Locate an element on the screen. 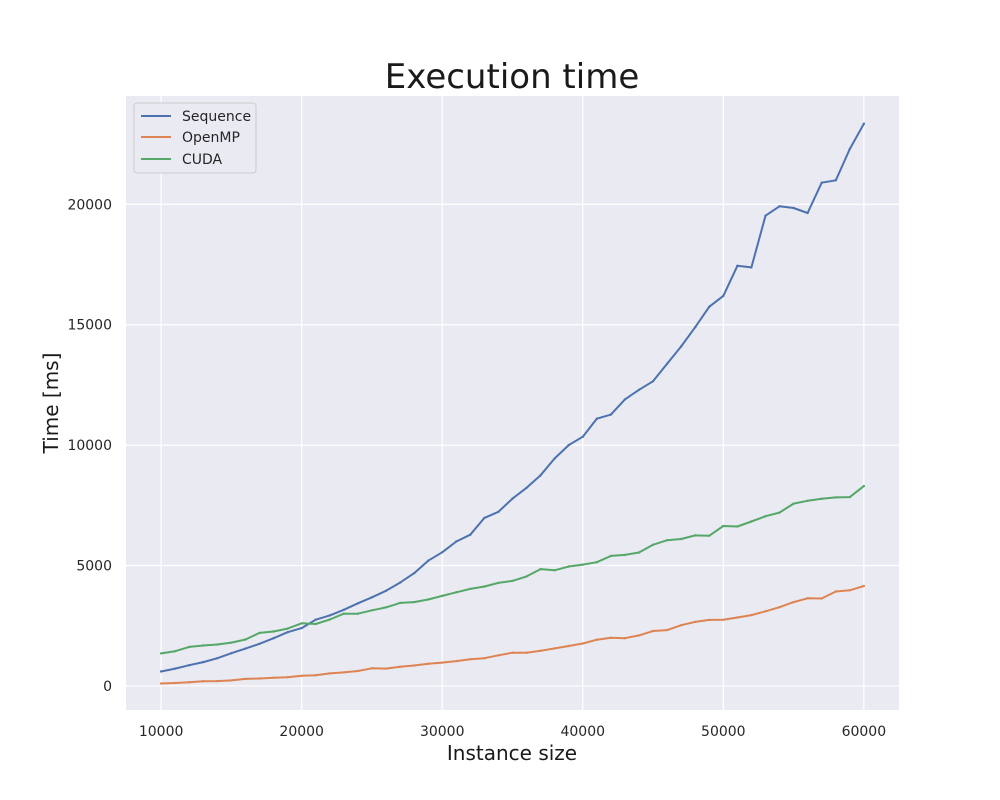 Image resolution: width=1000 pixels, height=800 pixels. x-tick-label: 30000 is located at coordinates (442, 732).